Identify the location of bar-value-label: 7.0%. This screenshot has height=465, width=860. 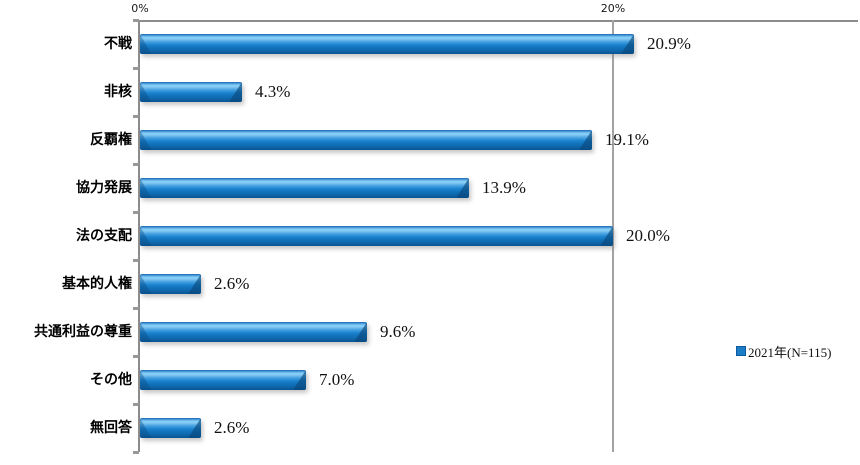
(337, 379).